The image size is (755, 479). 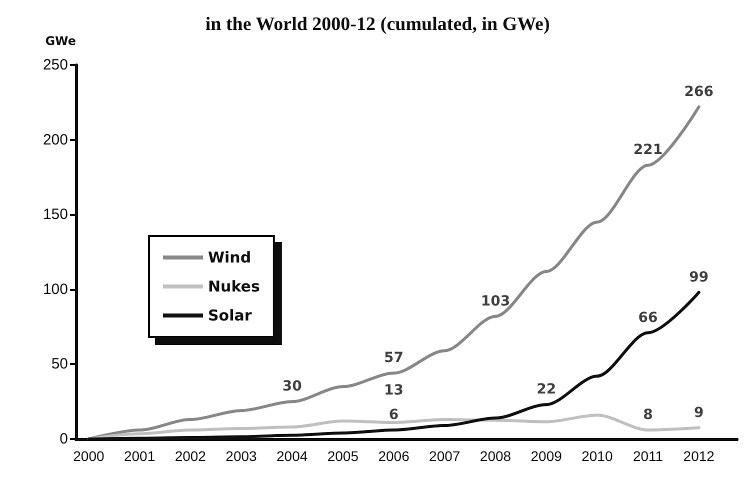 I want to click on x-tick-label: 2001, so click(x=140, y=456).